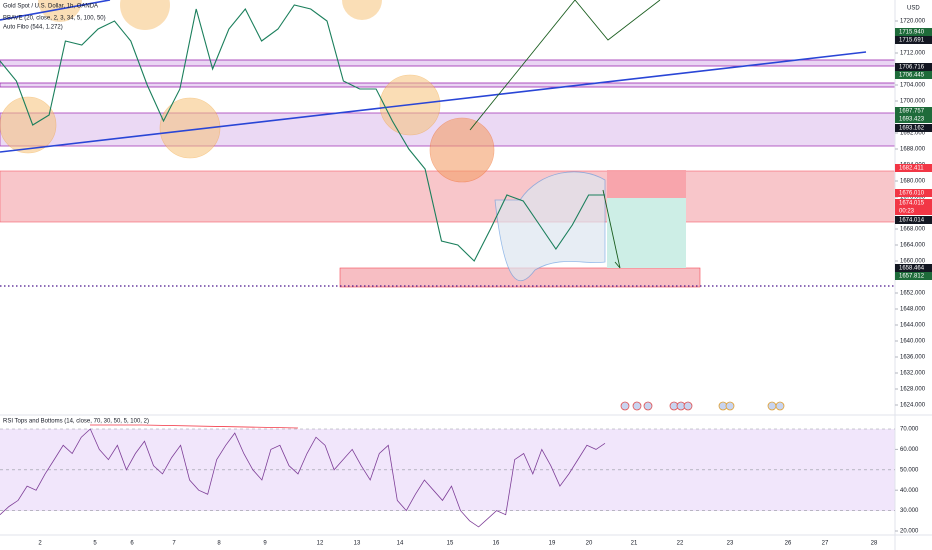 The width and height of the screenshot is (932, 550). What do you see at coordinates (265, 544) in the screenshot?
I see `date-label: 9` at bounding box center [265, 544].